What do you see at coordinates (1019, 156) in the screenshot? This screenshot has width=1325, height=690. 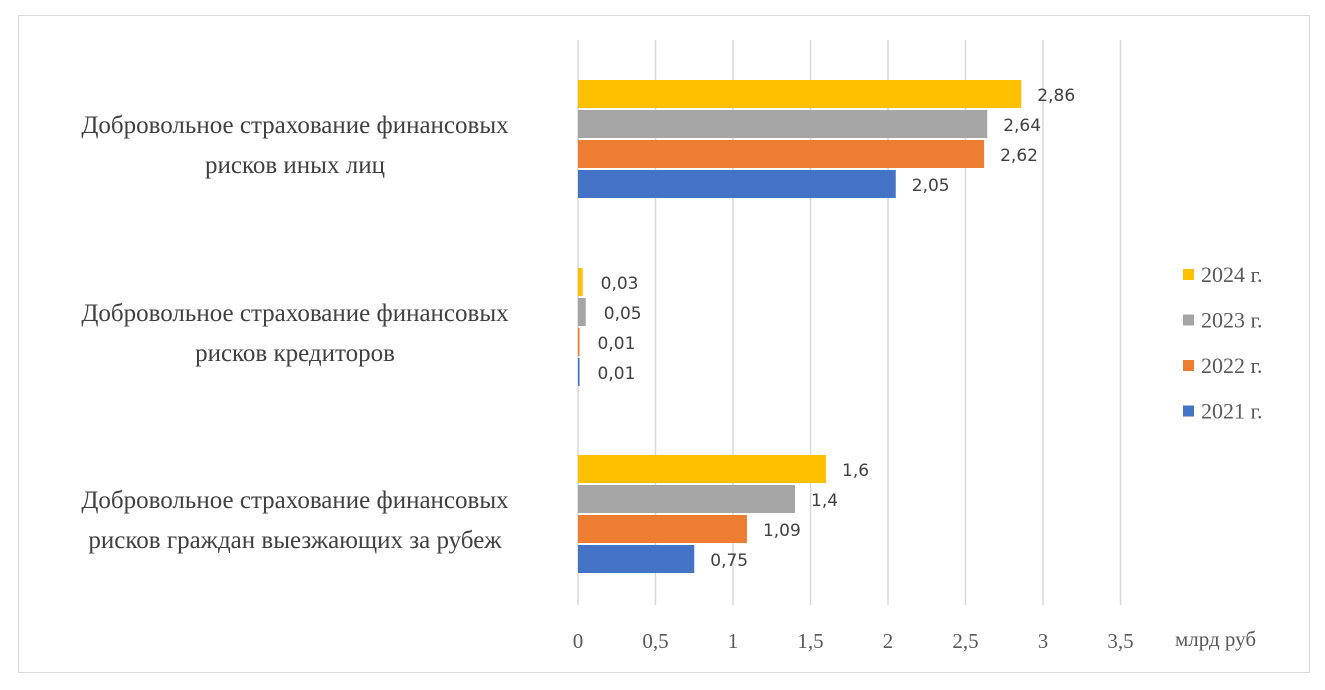 I see `data-label: 2,62` at bounding box center [1019, 156].